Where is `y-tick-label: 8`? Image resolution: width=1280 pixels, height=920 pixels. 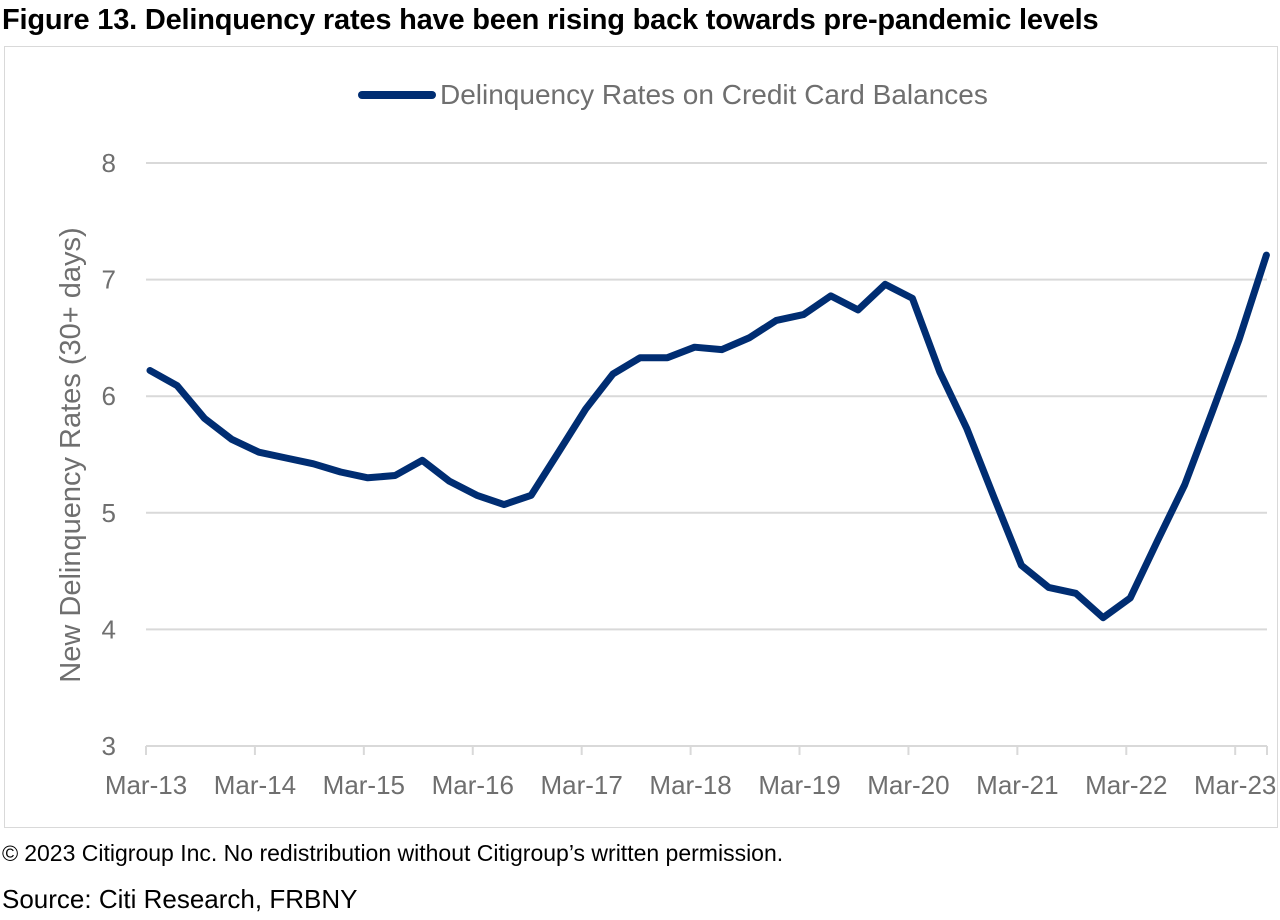 y-tick-label: 8 is located at coordinates (109, 163).